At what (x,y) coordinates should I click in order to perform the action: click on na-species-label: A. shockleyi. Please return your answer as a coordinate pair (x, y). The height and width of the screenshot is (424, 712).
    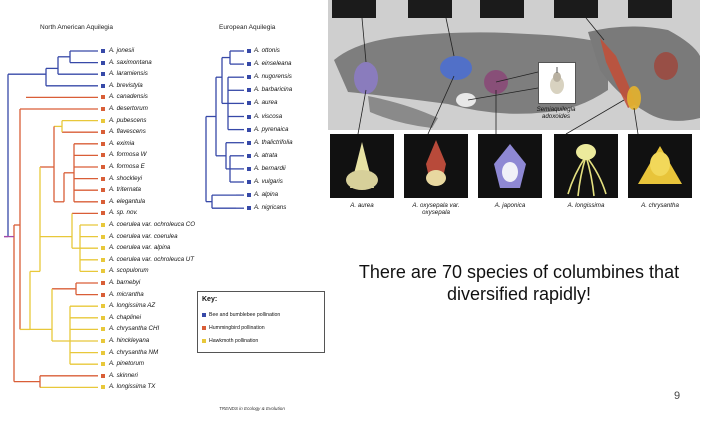
    Looking at the image, I should click on (126, 178).